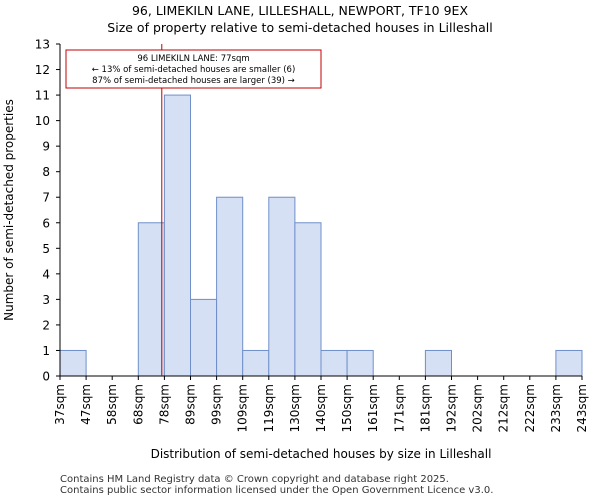 Image resolution: width=600 pixels, height=500 pixels. I want to click on x-tick-label: 171sqm, so click(399, 408).